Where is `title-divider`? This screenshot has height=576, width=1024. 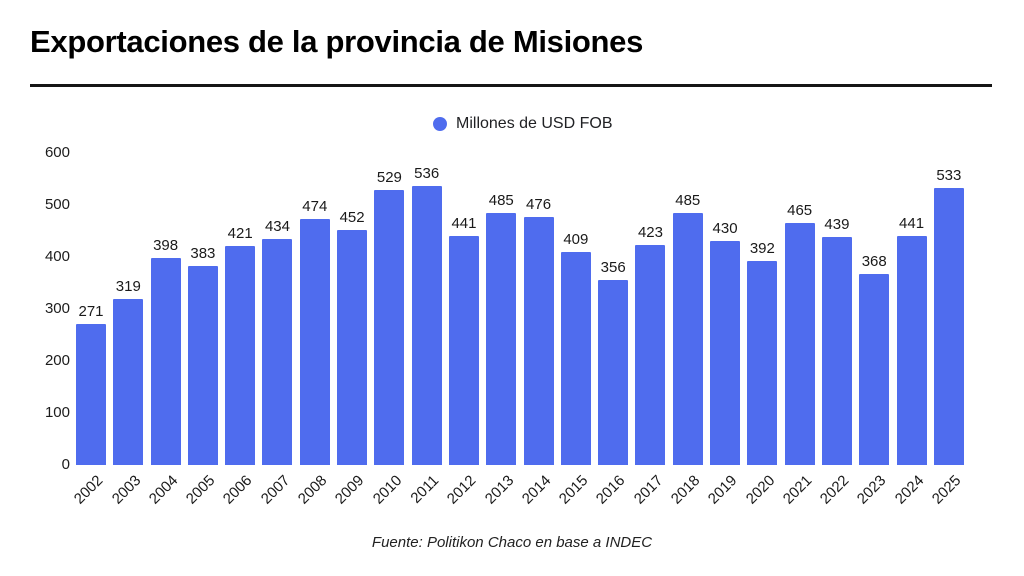 title-divider is located at coordinates (511, 85).